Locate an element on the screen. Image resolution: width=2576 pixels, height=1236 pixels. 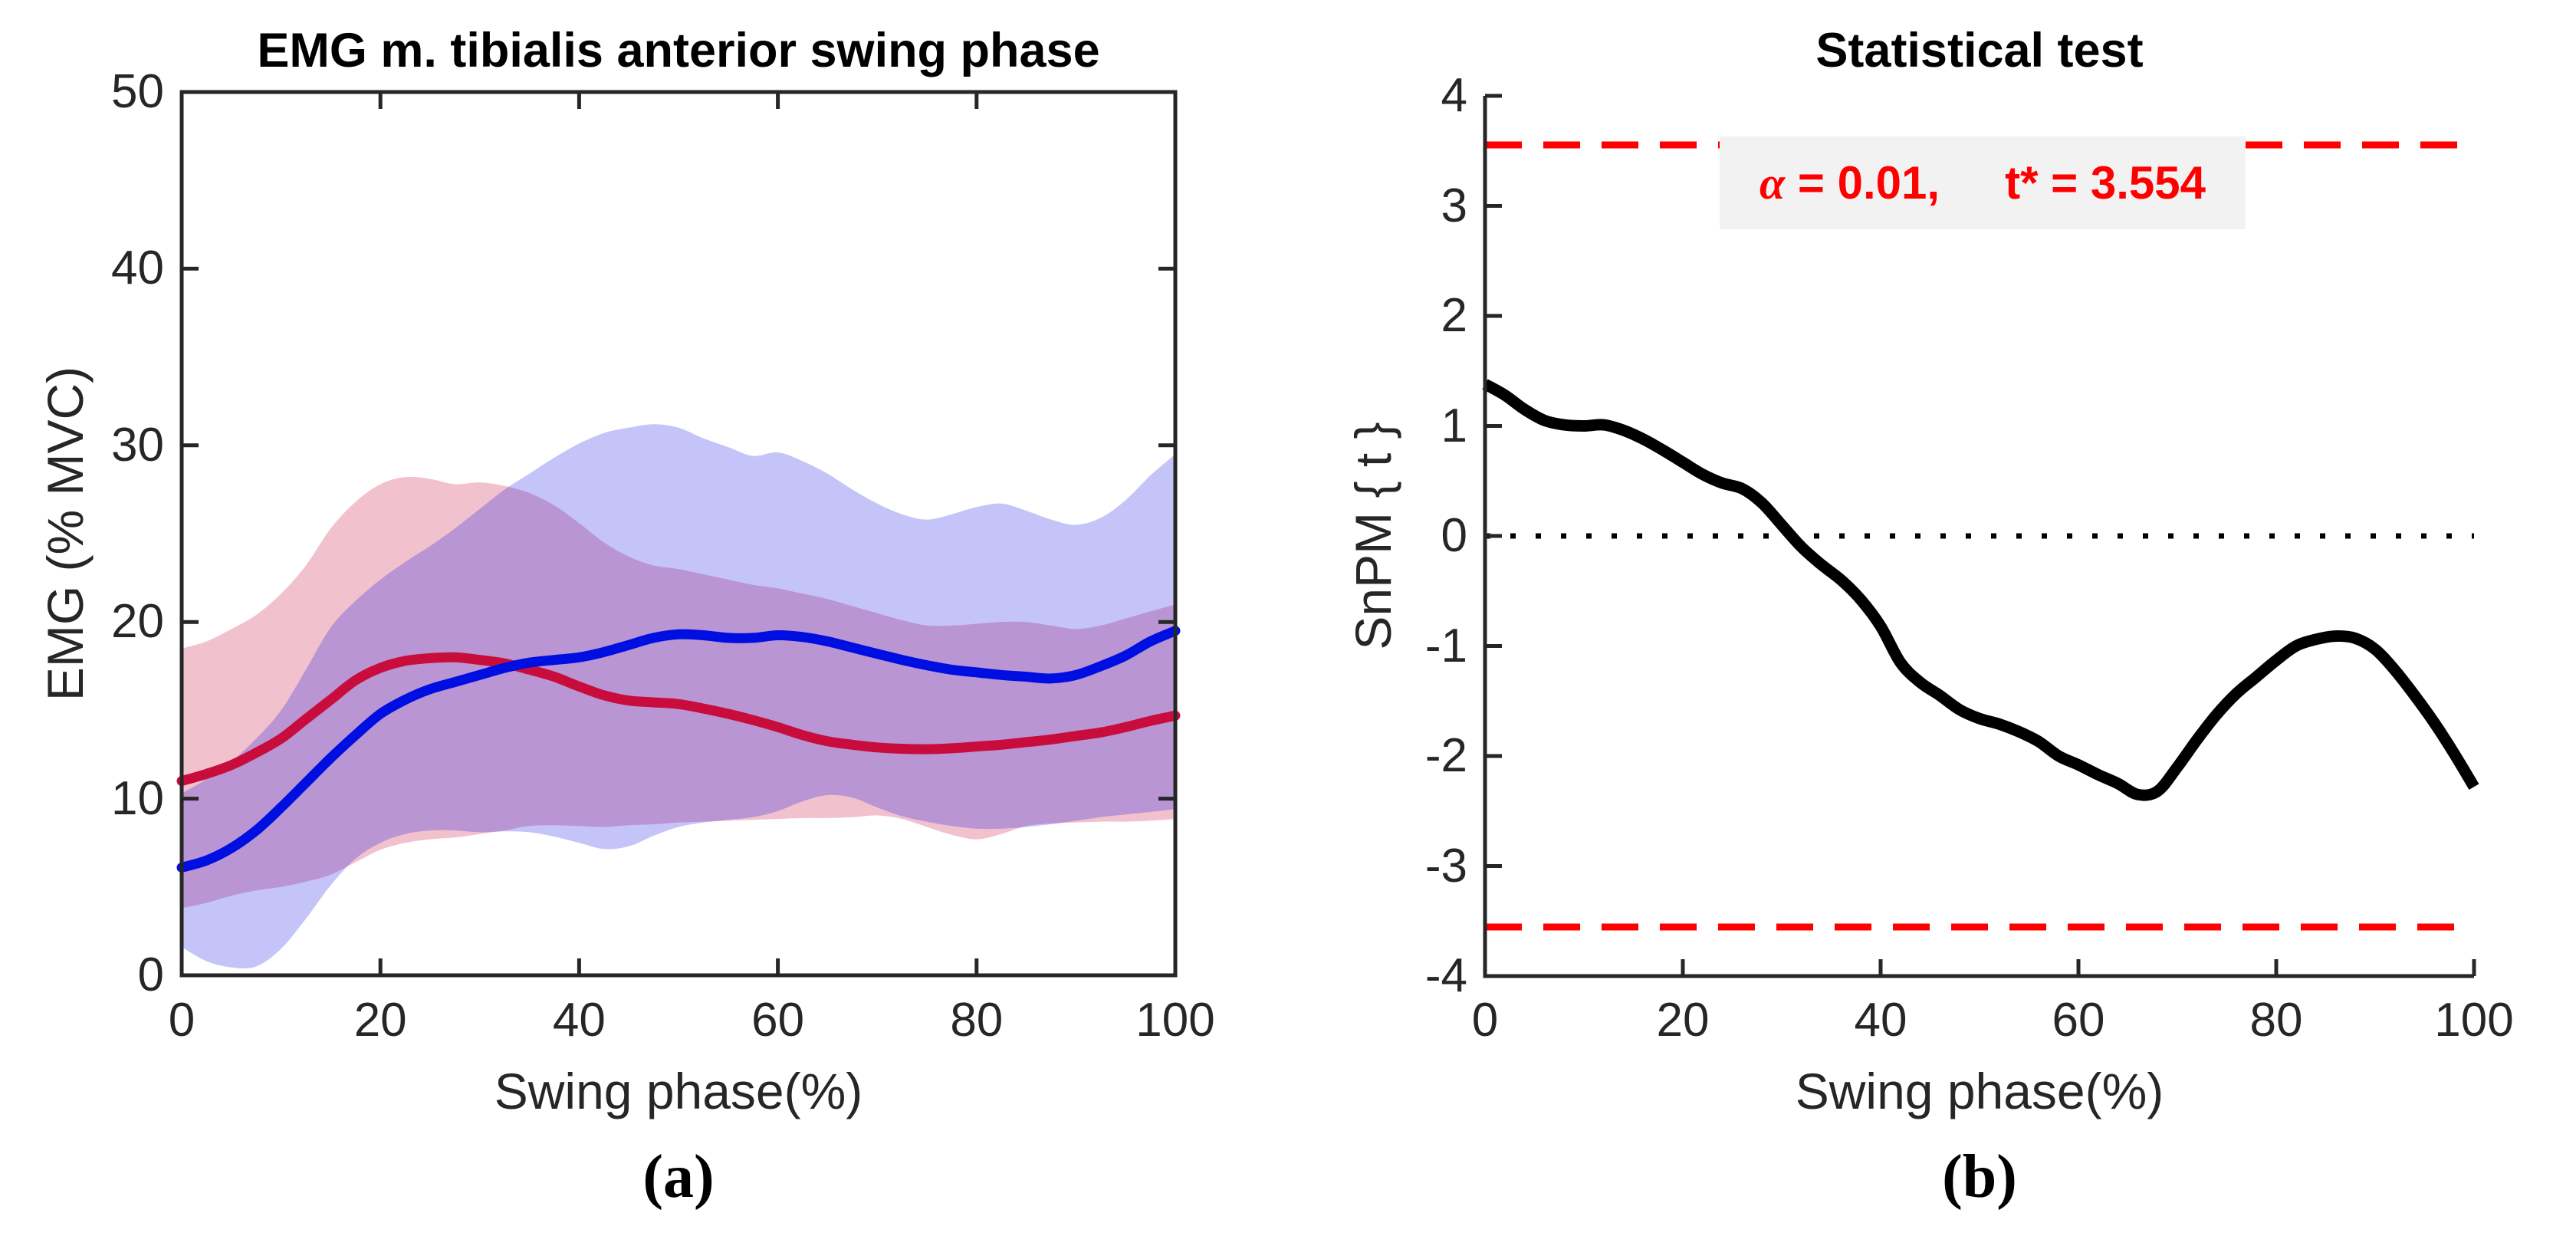
y-tick-label-b: -2 is located at coordinates (1446, 755).